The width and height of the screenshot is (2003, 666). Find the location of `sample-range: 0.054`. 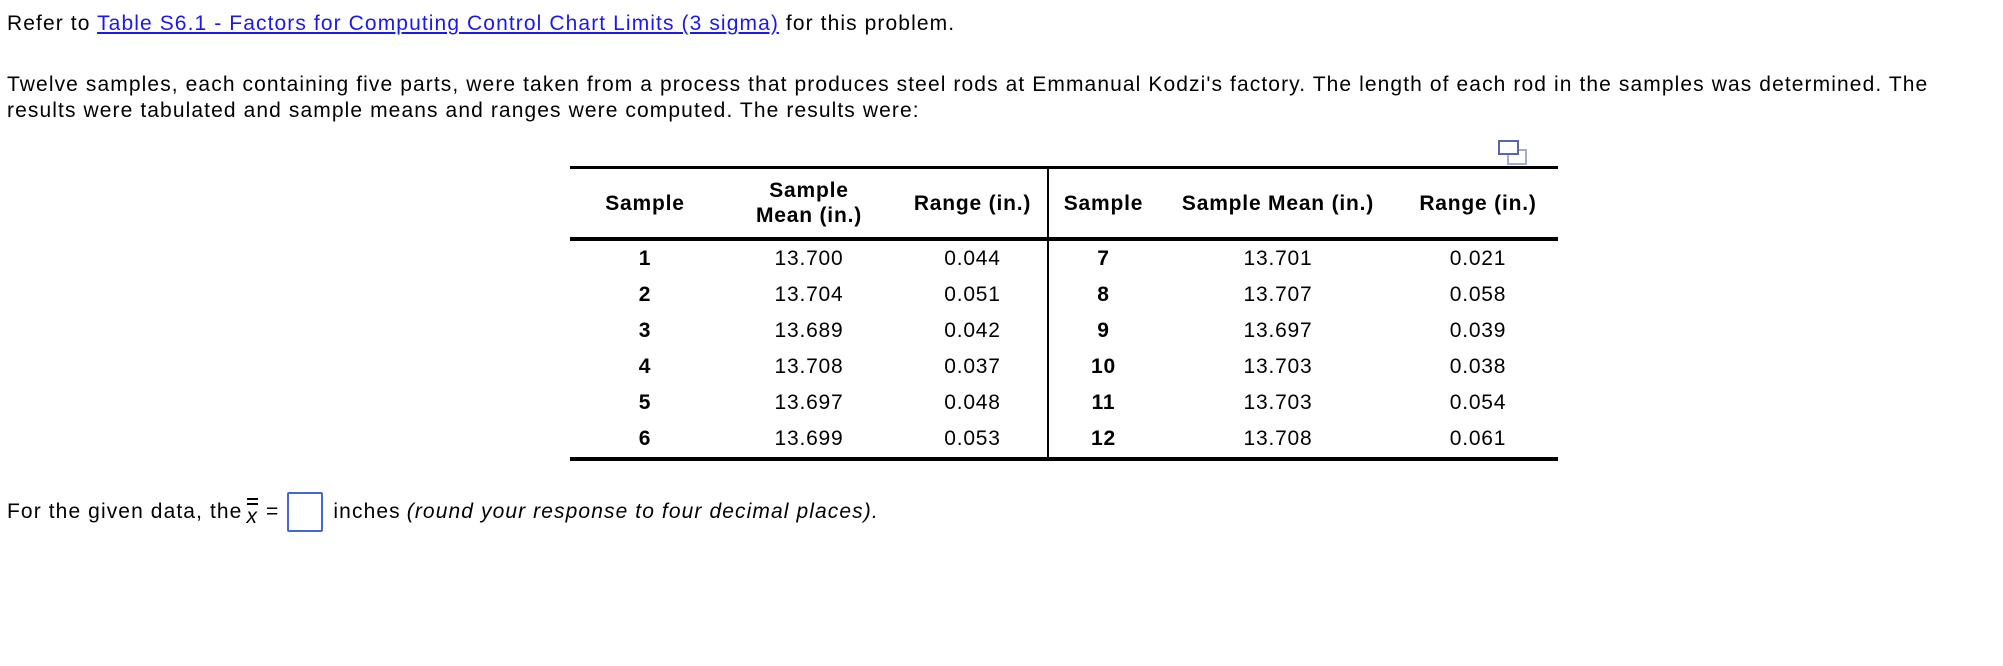

sample-range: 0.054 is located at coordinates (1478, 402).